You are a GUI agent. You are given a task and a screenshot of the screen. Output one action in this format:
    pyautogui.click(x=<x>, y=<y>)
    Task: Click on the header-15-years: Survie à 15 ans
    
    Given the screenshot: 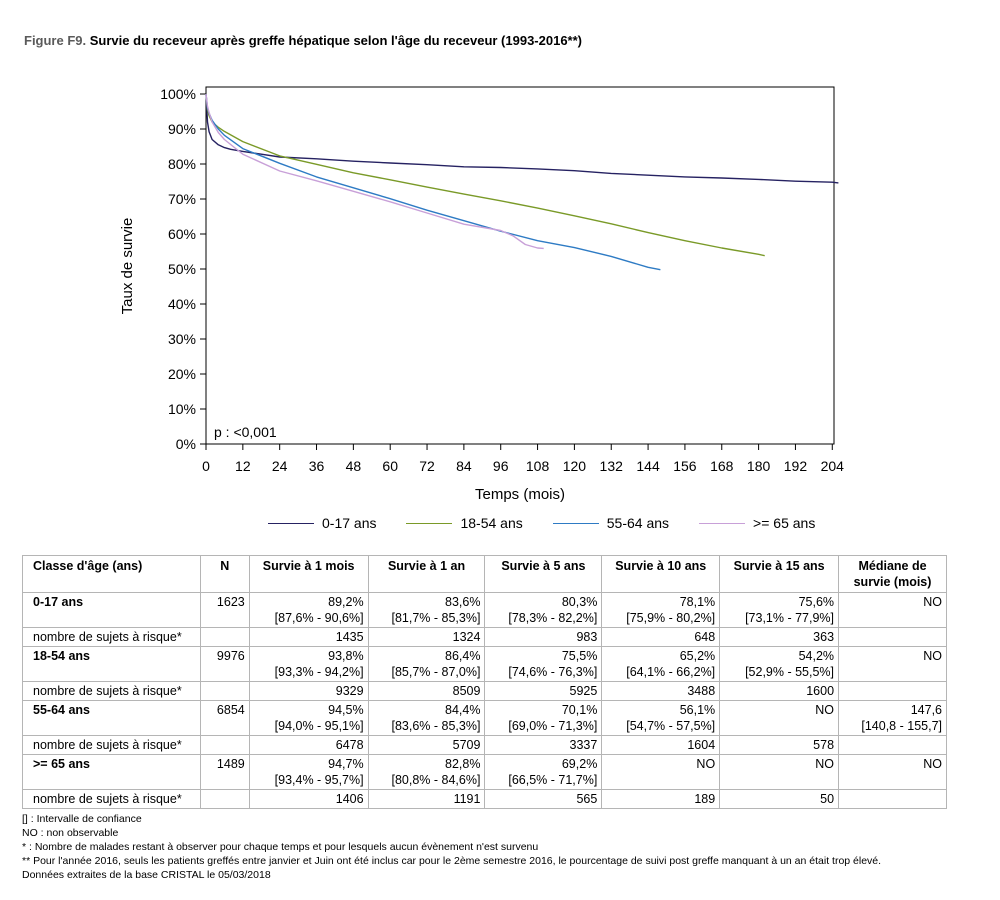 What is the action you would take?
    pyautogui.click(x=779, y=574)
    